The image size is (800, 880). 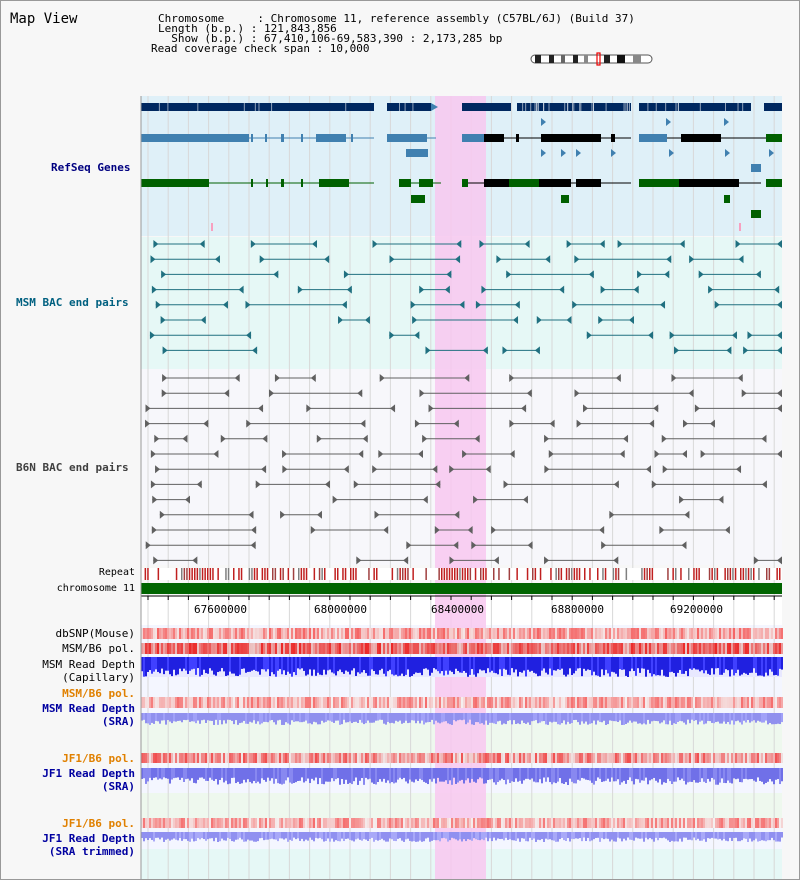 I want to click on refseq-genes-label: RefSeq Genes, so click(x=91, y=167).